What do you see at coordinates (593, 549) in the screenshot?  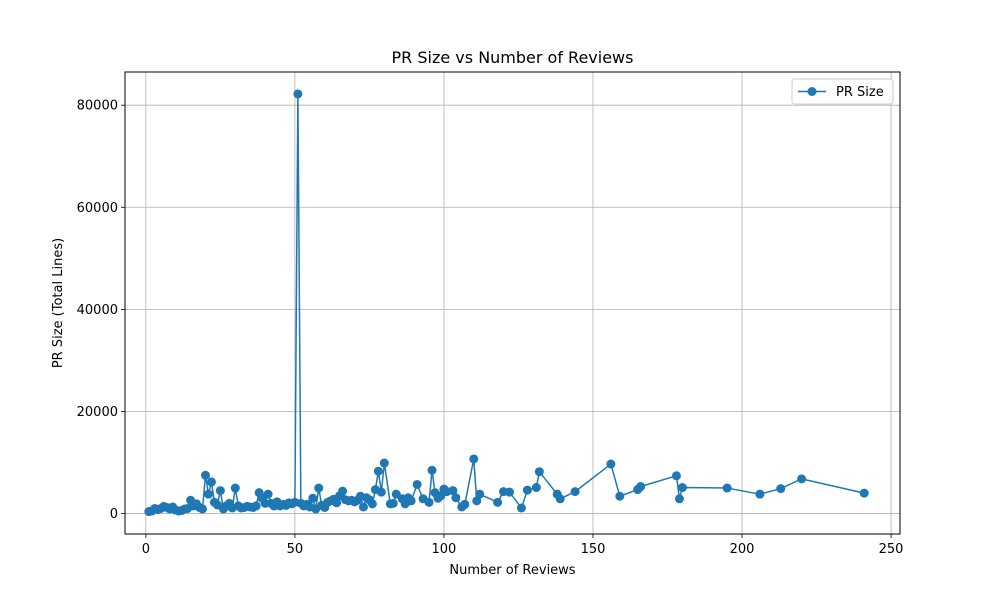 I see `x-tick-label: 150` at bounding box center [593, 549].